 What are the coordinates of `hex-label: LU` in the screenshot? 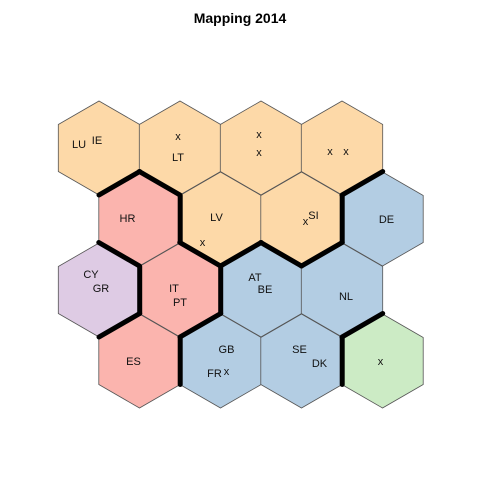 It's located at (79, 145).